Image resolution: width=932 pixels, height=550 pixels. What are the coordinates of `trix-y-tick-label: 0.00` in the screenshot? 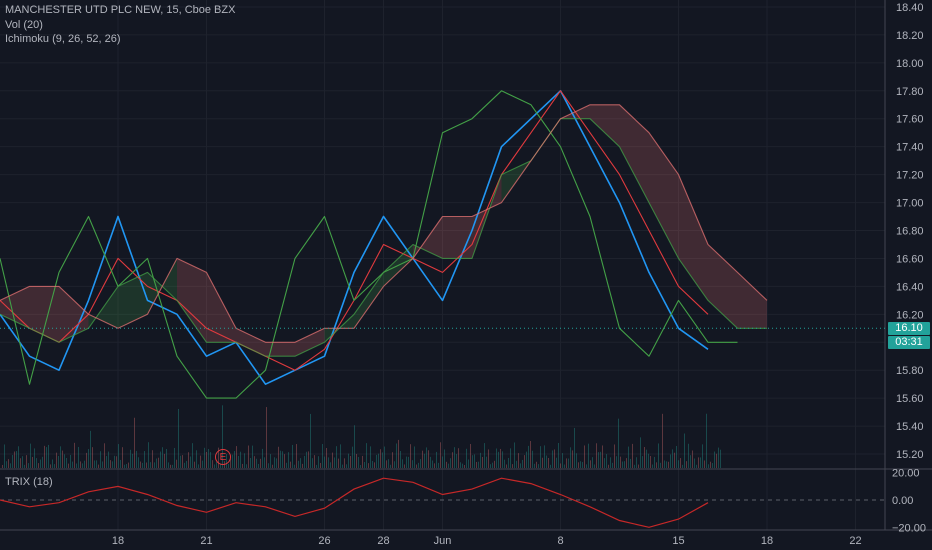 It's located at (902, 501).